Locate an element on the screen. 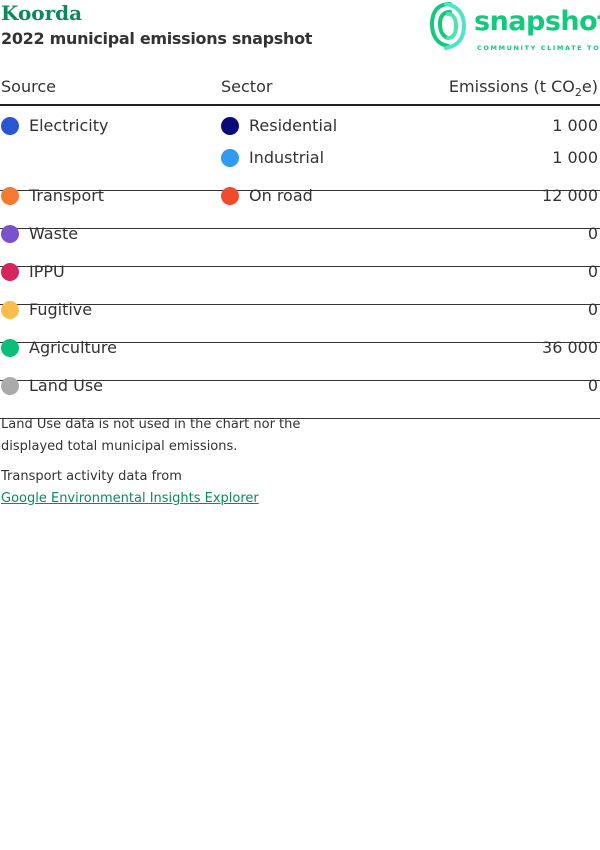 The width and height of the screenshot is (600, 850). column-header-source: Source is located at coordinates (28, 86).